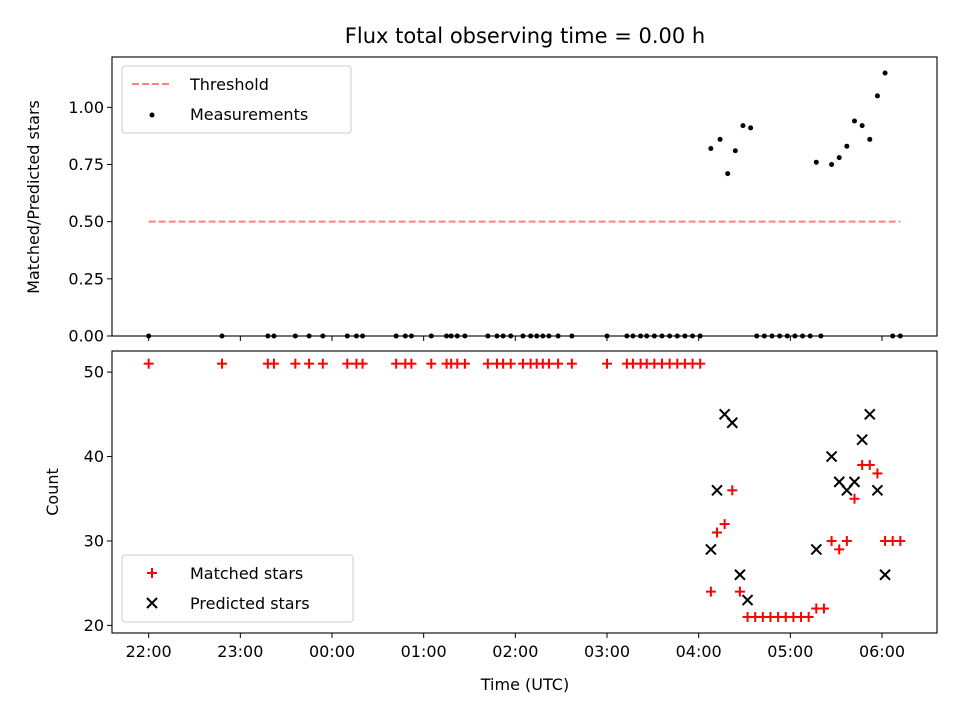  I want to click on top-chart-title: Flux total observing time = 0.00 h, so click(525, 36).